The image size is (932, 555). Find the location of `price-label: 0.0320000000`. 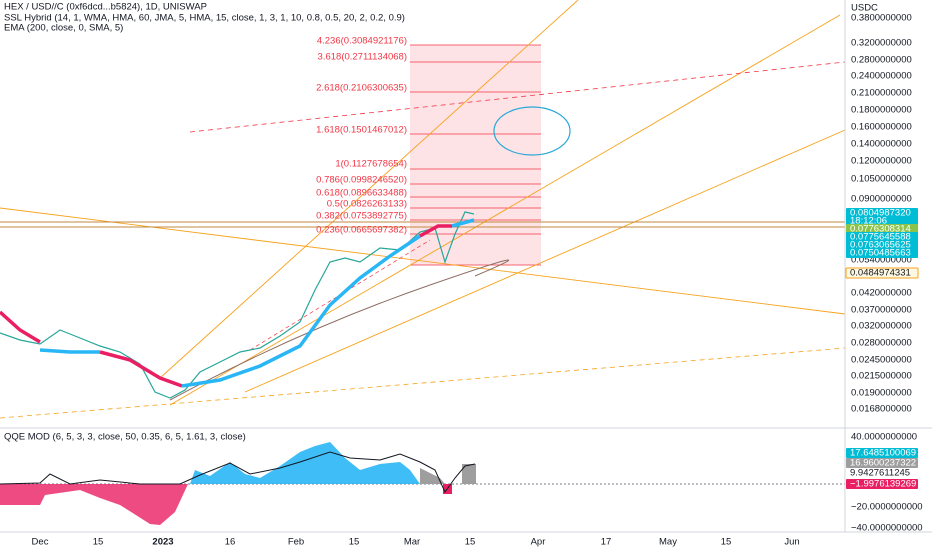

price-label: 0.0320000000 is located at coordinates (881, 326).